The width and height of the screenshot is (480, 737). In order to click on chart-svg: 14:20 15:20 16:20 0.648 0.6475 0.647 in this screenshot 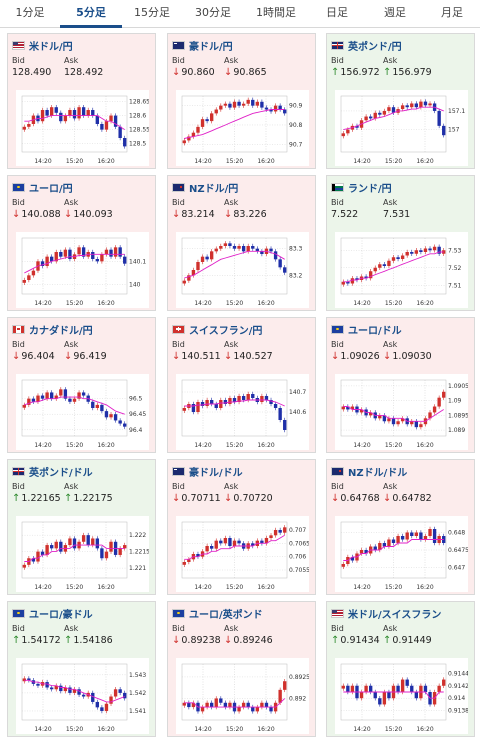, I will do `click(404, 556)`.